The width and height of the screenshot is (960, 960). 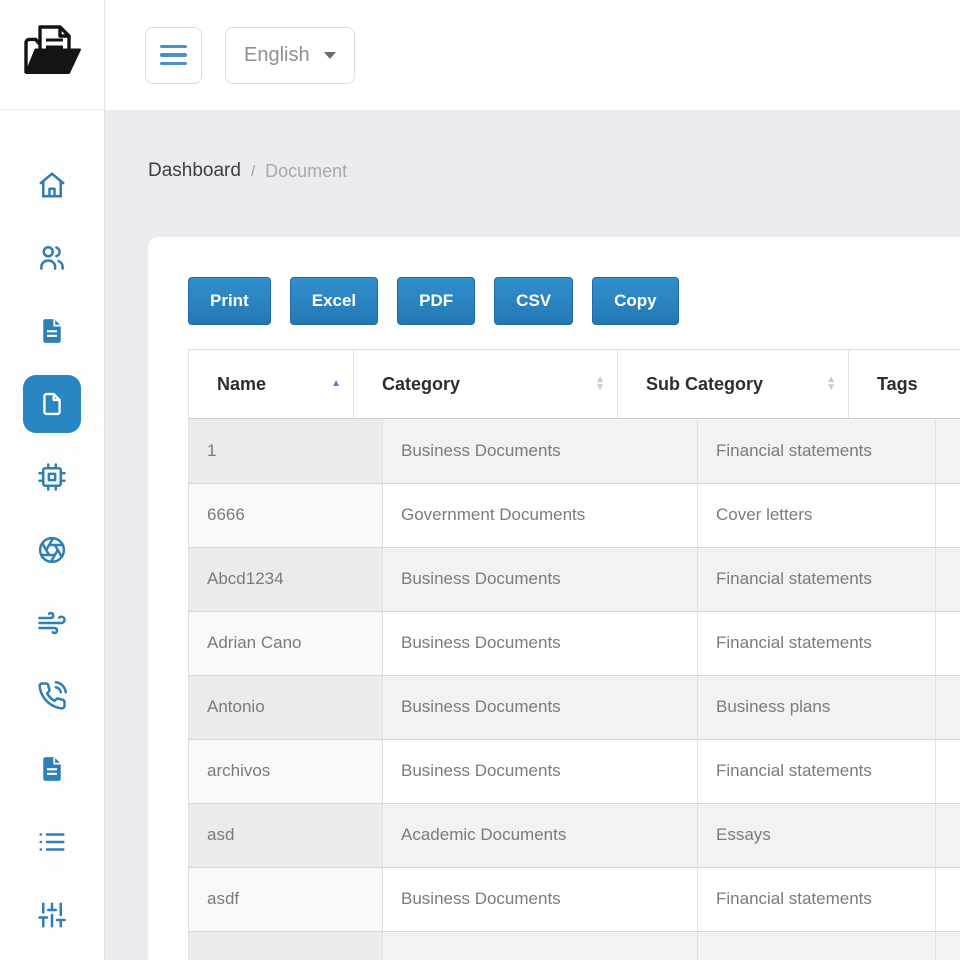 I want to click on sidebar-item-users, so click(x=52, y=257).